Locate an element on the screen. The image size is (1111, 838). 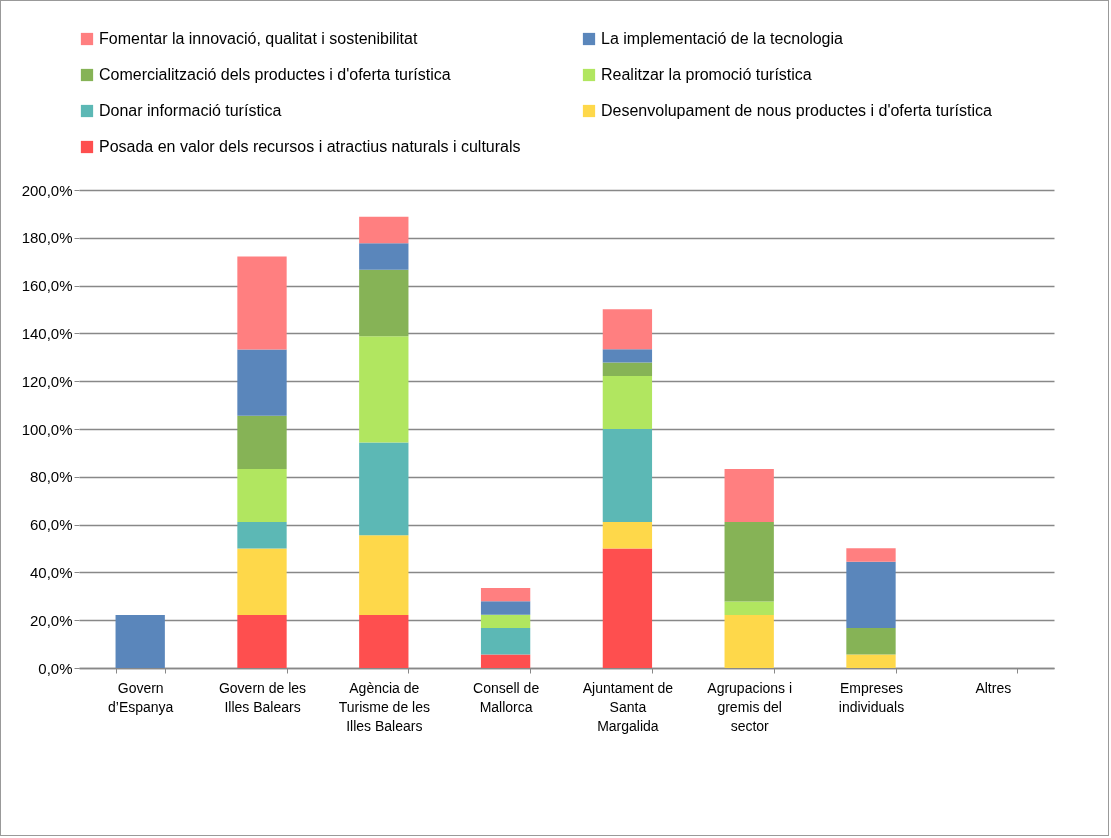
y-tick-label: 140,0% is located at coordinates (47, 333).